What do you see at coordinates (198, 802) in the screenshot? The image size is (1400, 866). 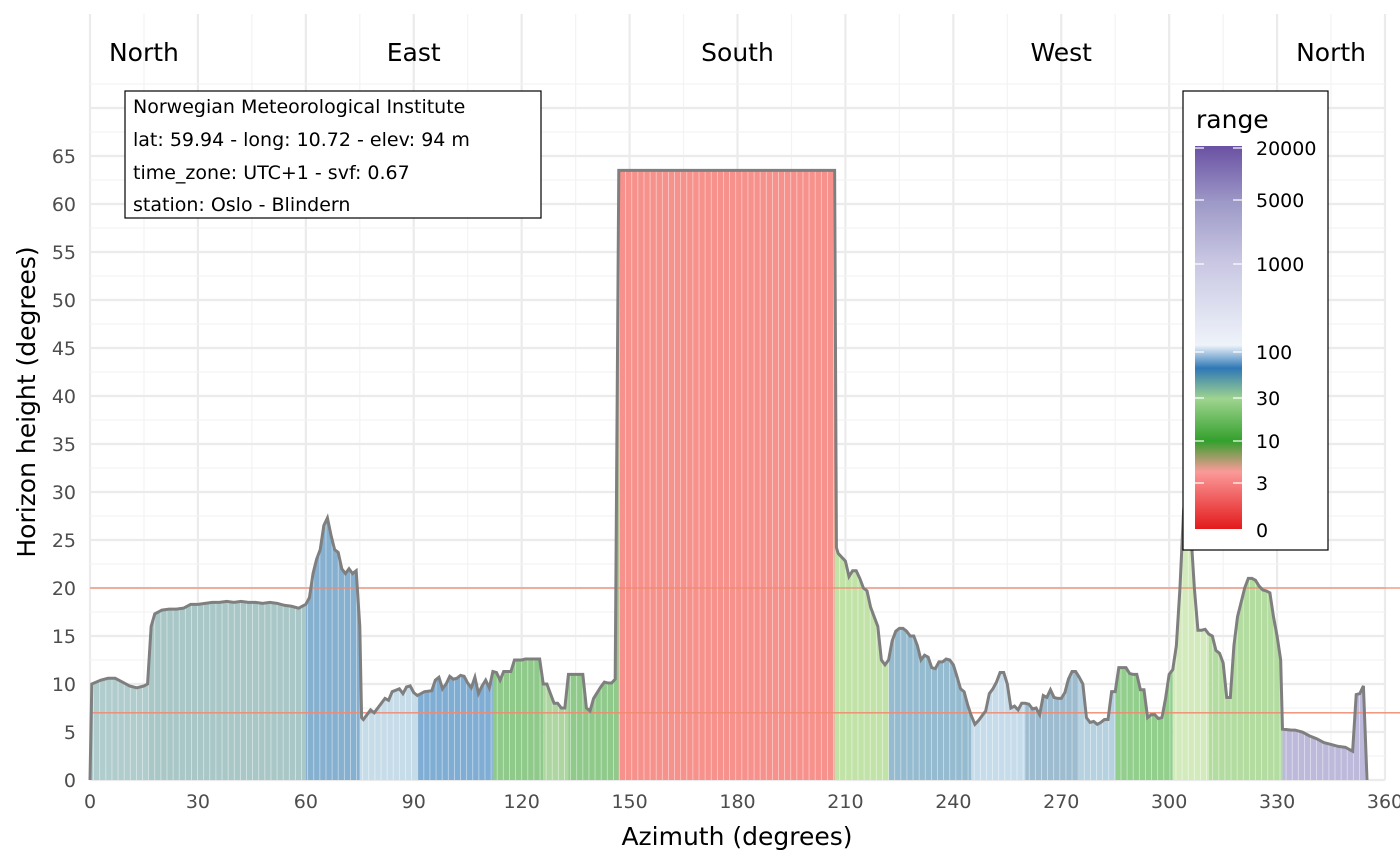 I see `x-tick-label: 30` at bounding box center [198, 802].